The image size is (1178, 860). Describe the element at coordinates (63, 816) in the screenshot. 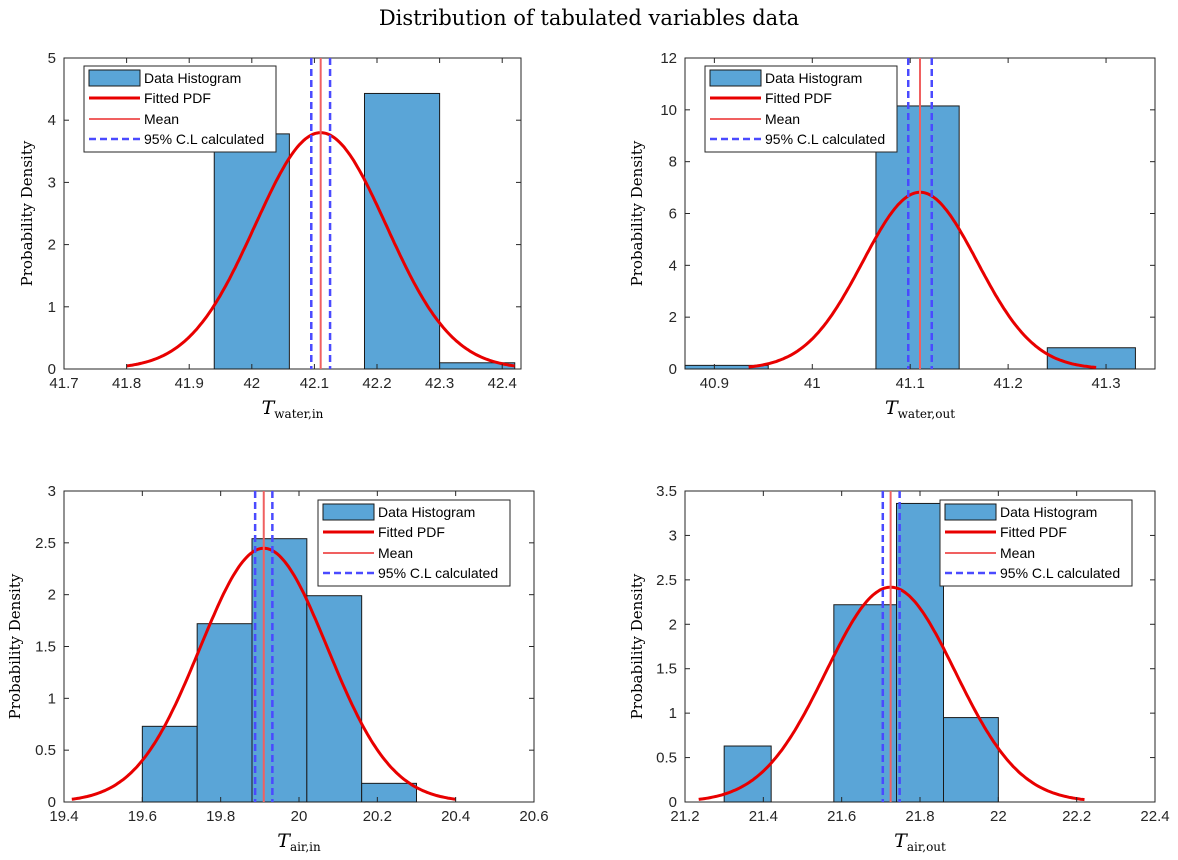

I see `x-tick-label: 19.4` at that location.